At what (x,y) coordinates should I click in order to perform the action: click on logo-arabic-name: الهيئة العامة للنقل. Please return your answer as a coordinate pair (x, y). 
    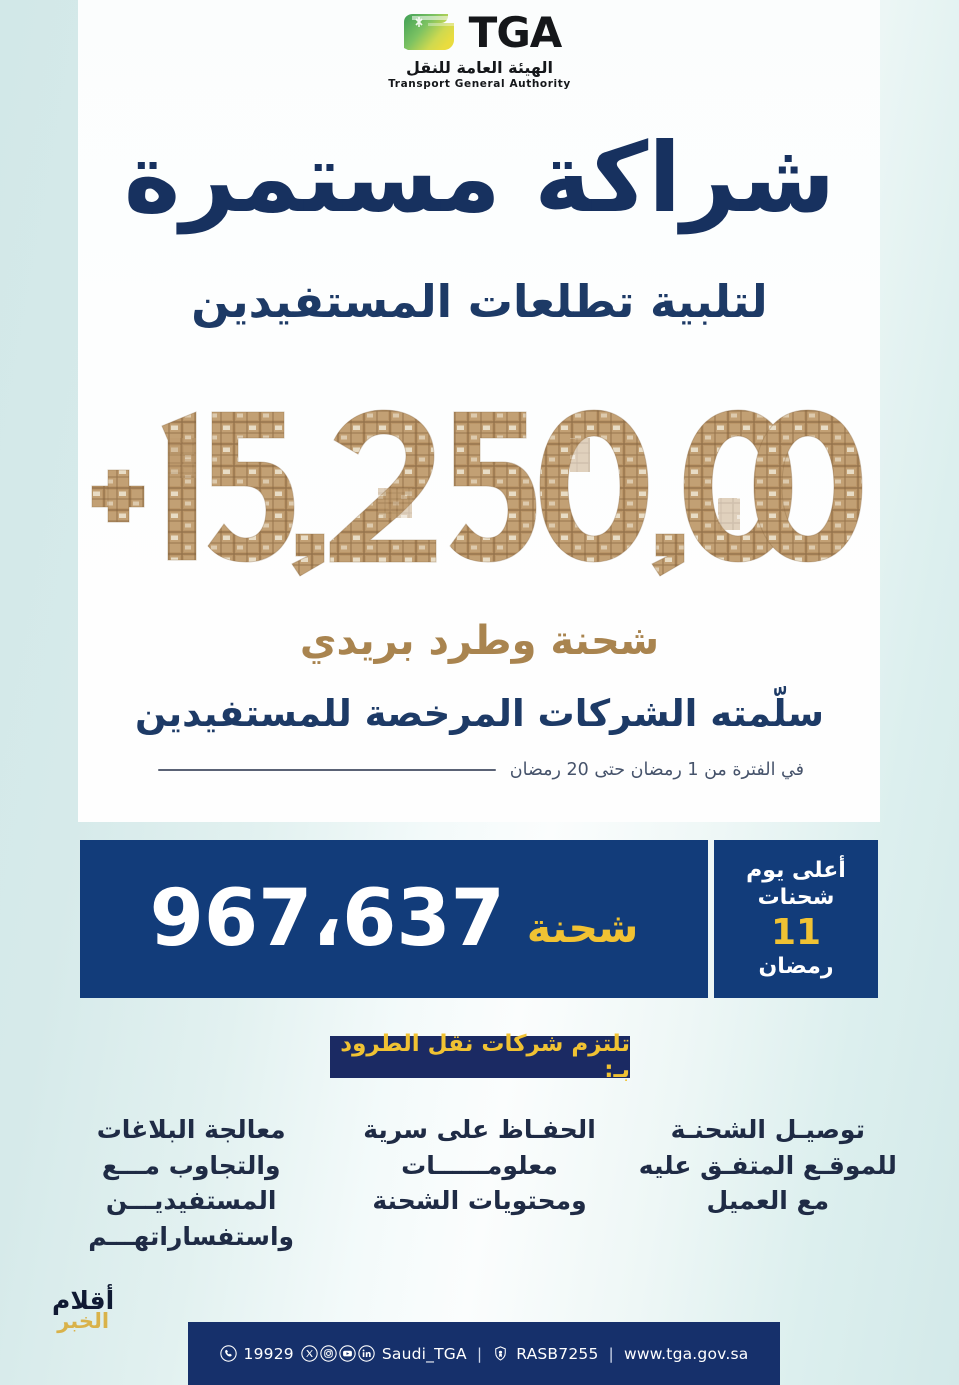
    Looking at the image, I should click on (479, 67).